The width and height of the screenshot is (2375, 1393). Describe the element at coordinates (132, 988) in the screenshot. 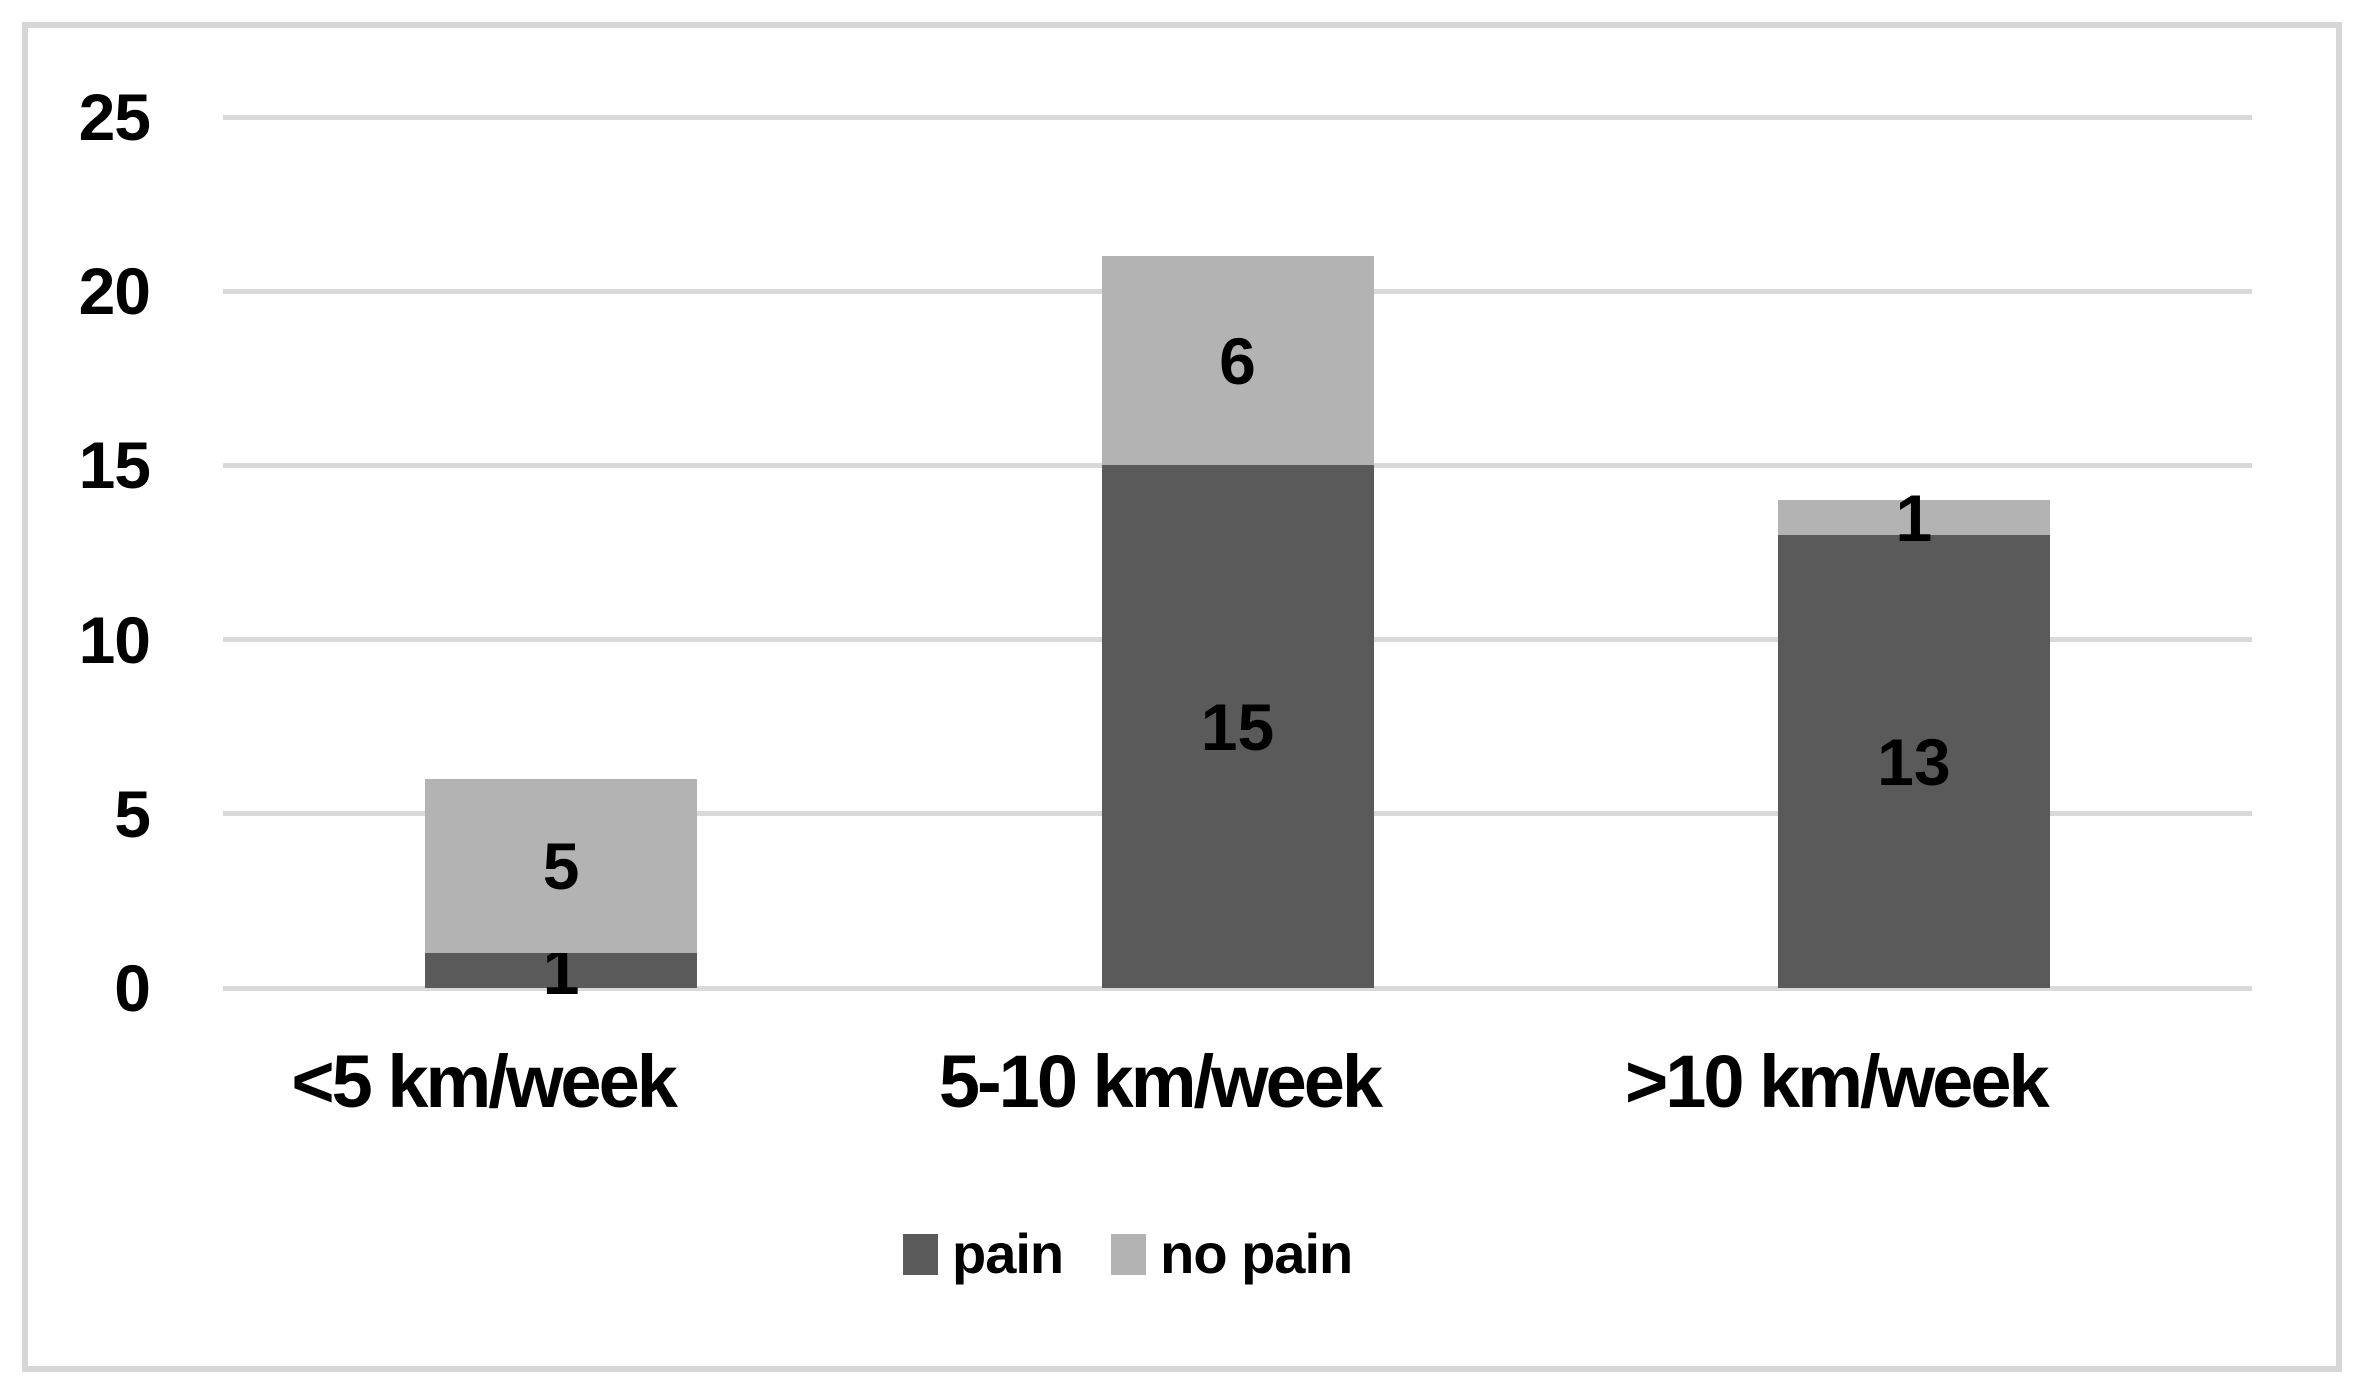

I see `y-tick-label-0: 0` at that location.